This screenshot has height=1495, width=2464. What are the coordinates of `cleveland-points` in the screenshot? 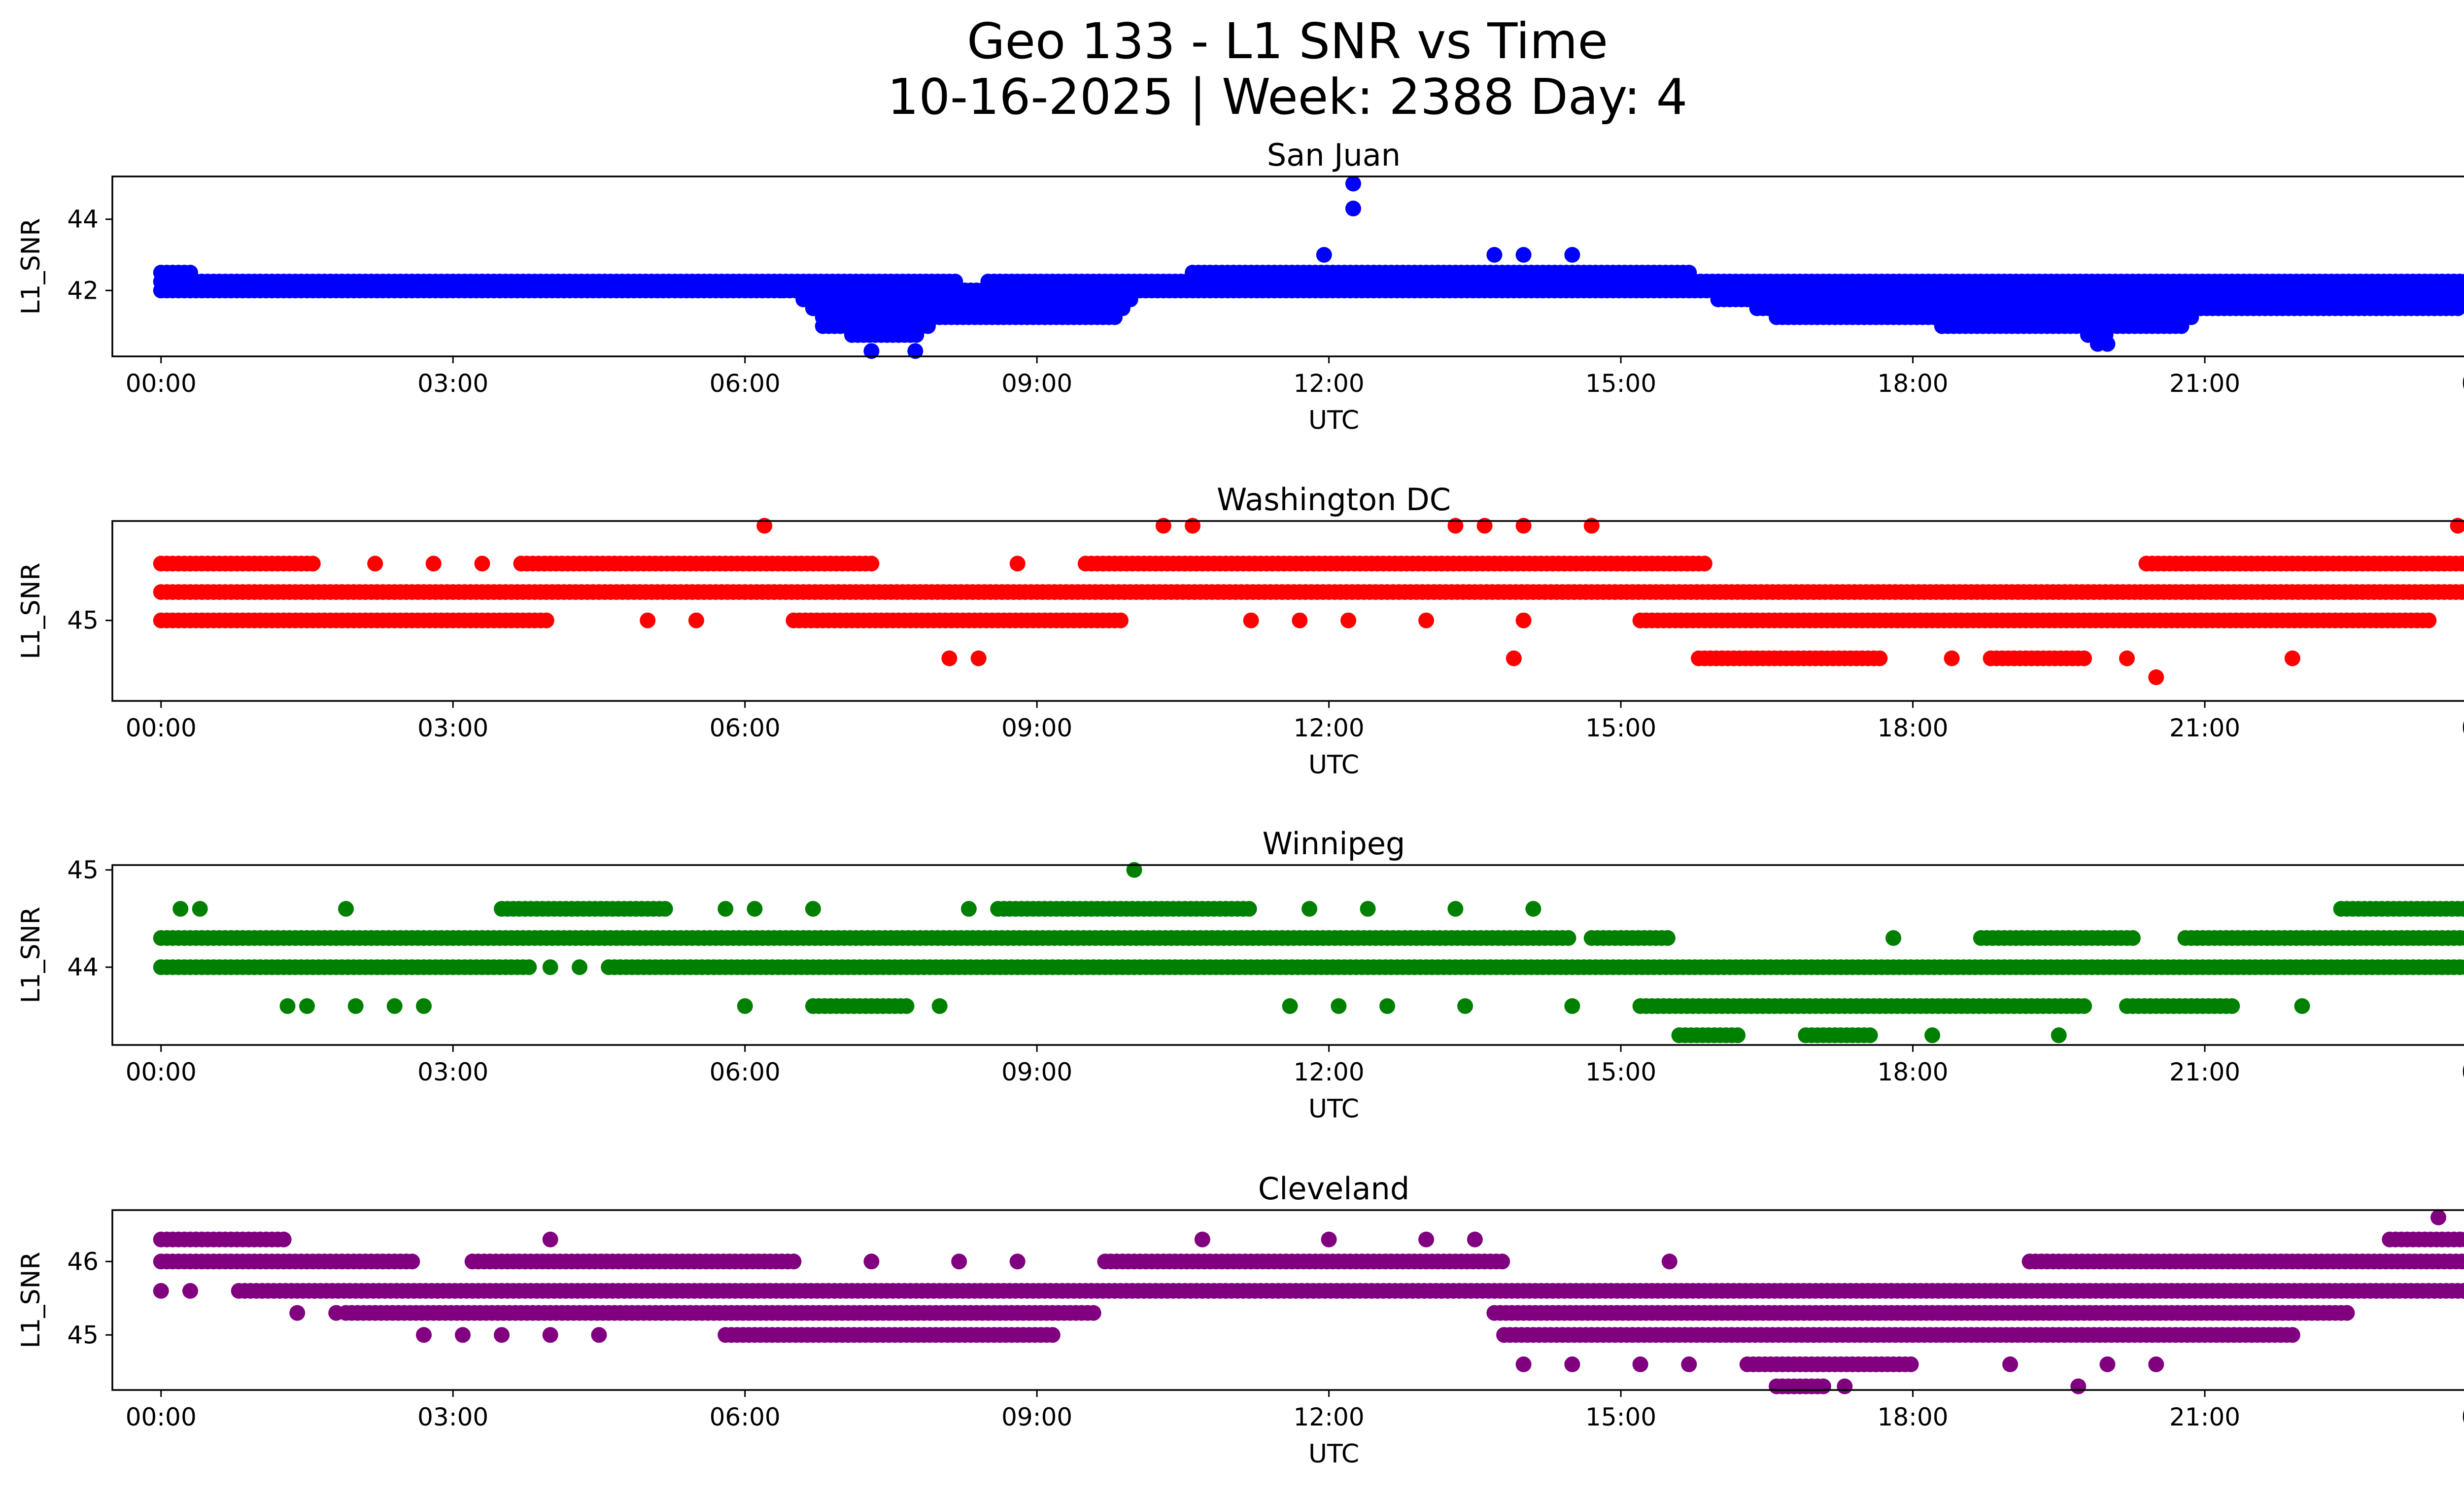 It's located at (1308, 1301).